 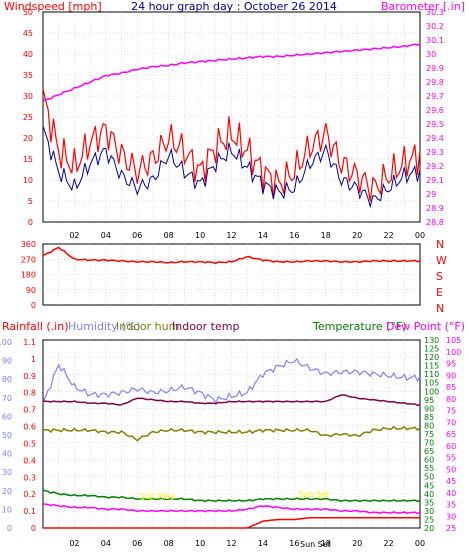 I want to click on bottom-x-tick-label: 14, so click(x=263, y=543).